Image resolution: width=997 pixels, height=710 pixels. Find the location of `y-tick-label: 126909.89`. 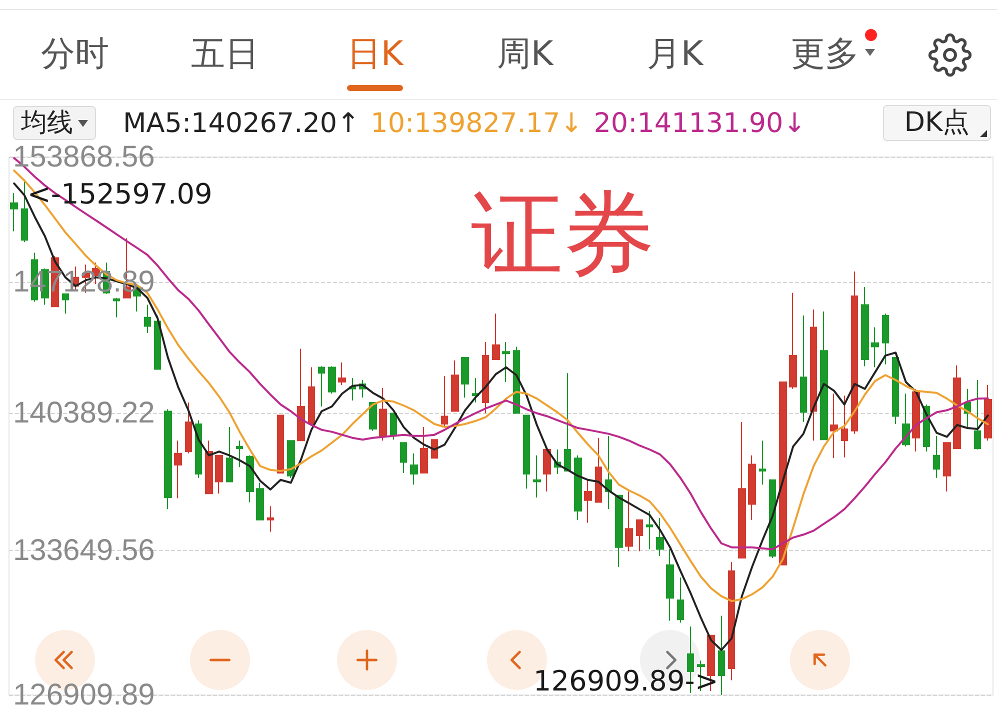

y-tick-label: 126909.89 is located at coordinates (84, 694).